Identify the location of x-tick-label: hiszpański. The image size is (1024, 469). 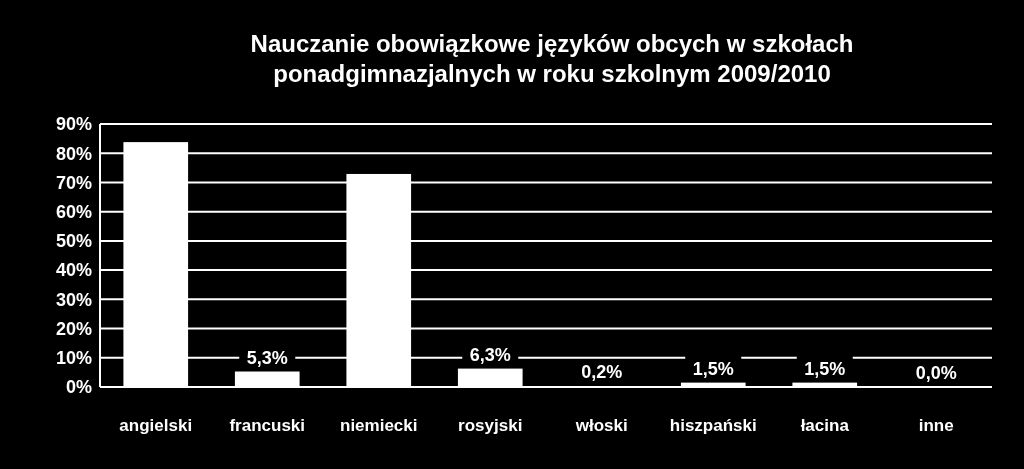
(713, 425).